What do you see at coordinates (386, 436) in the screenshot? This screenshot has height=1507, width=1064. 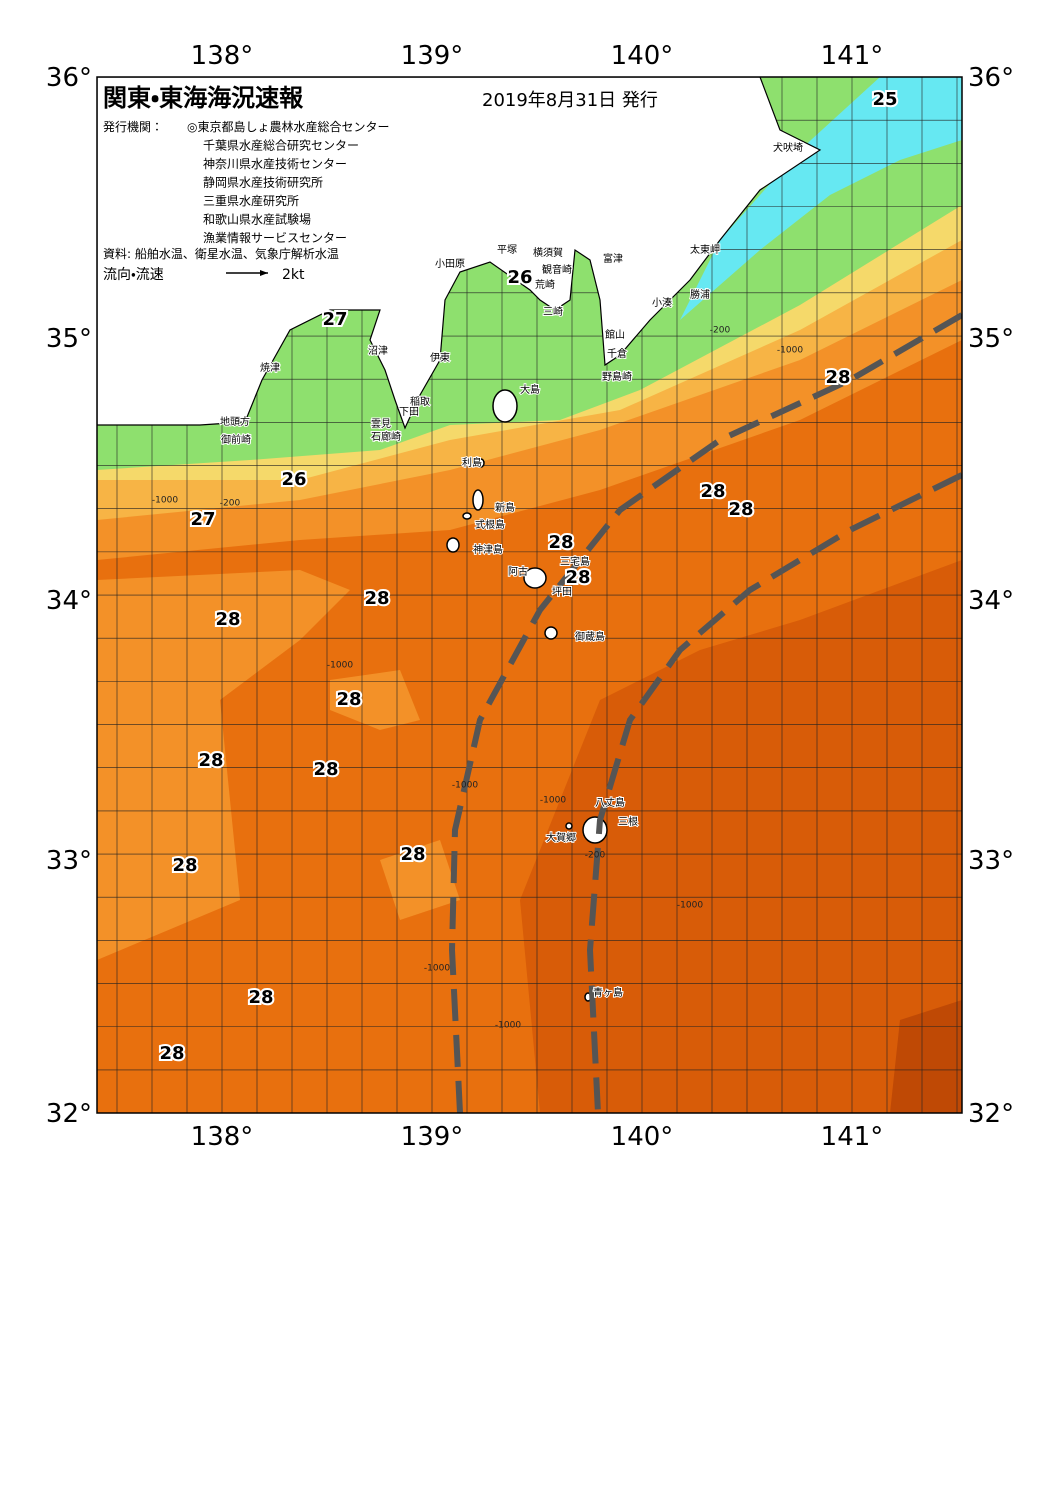 I see `place-name: 石廊崎` at bounding box center [386, 436].